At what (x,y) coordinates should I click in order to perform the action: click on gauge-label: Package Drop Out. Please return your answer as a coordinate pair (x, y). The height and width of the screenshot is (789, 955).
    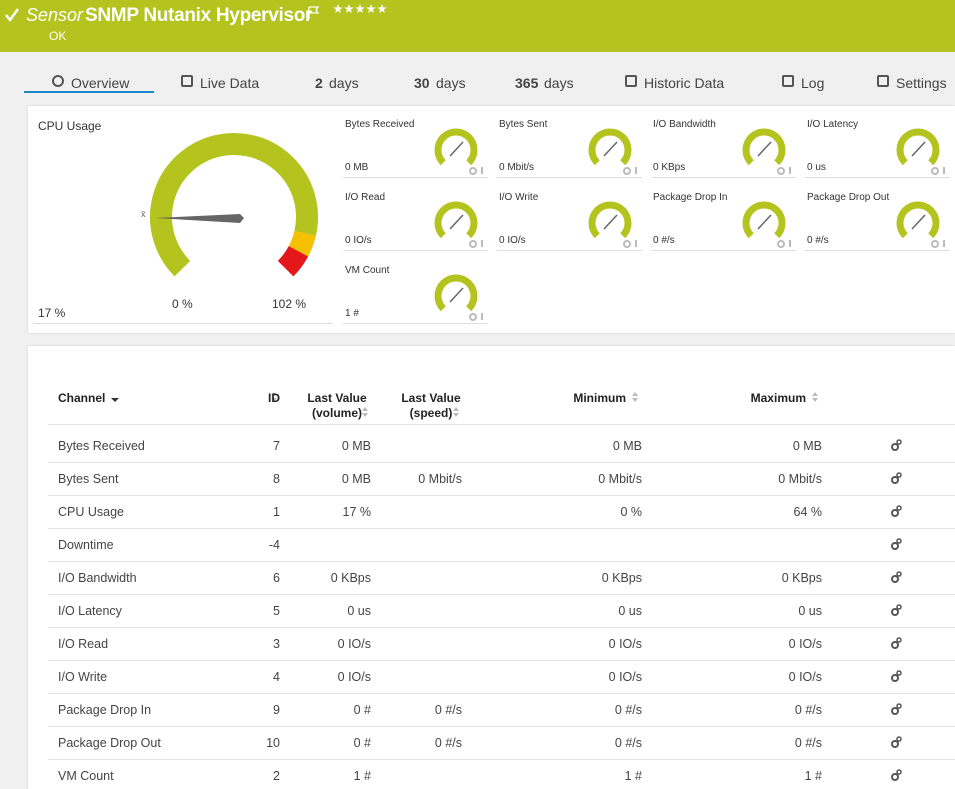
    Looking at the image, I should click on (848, 197).